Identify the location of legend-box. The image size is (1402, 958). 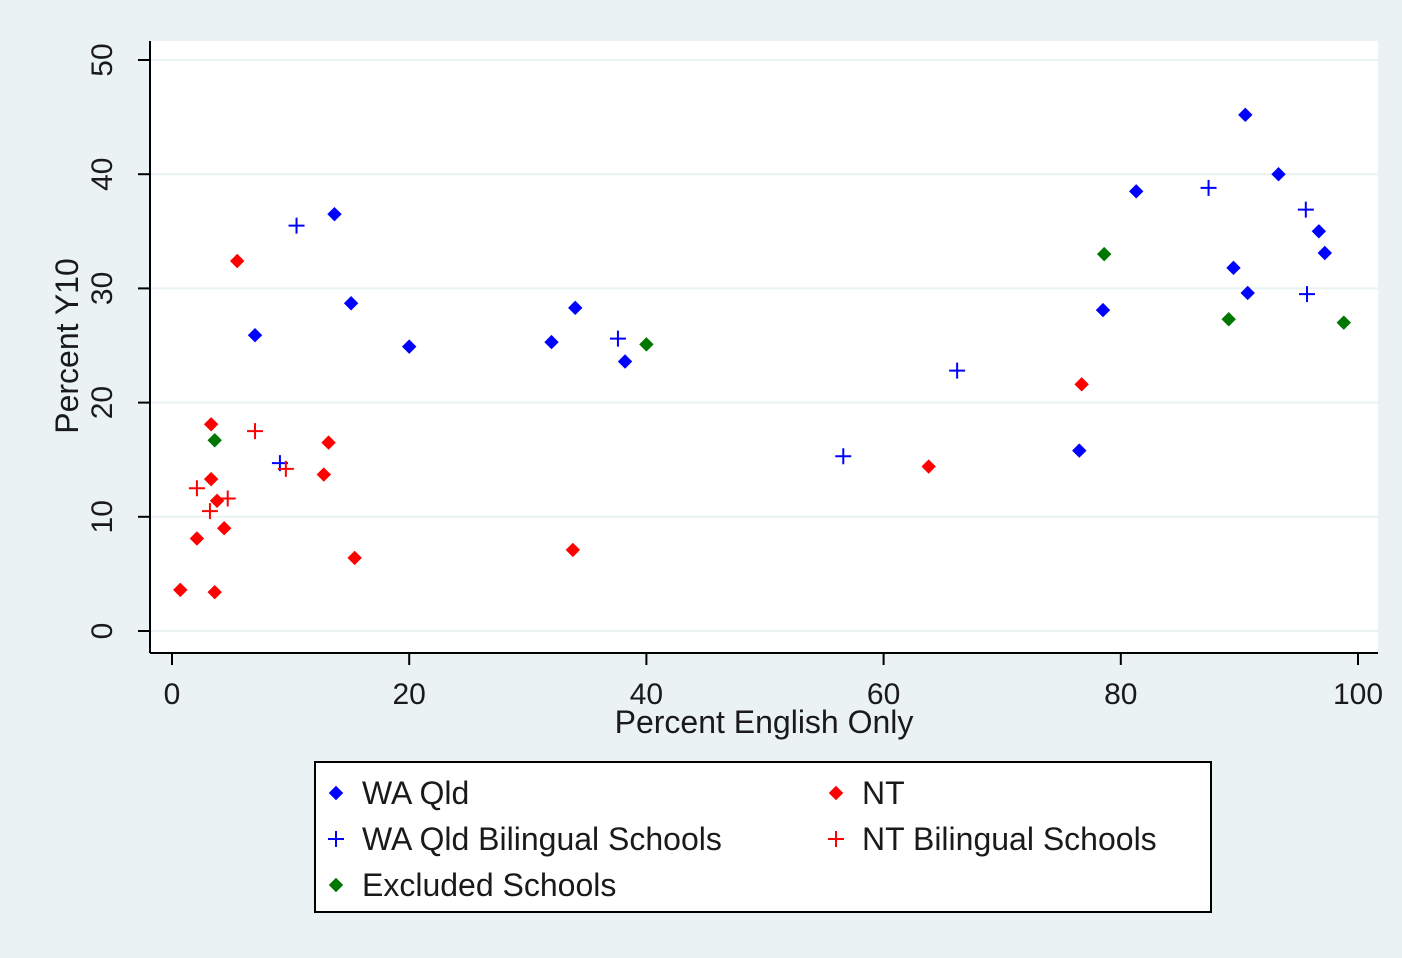
(763, 837).